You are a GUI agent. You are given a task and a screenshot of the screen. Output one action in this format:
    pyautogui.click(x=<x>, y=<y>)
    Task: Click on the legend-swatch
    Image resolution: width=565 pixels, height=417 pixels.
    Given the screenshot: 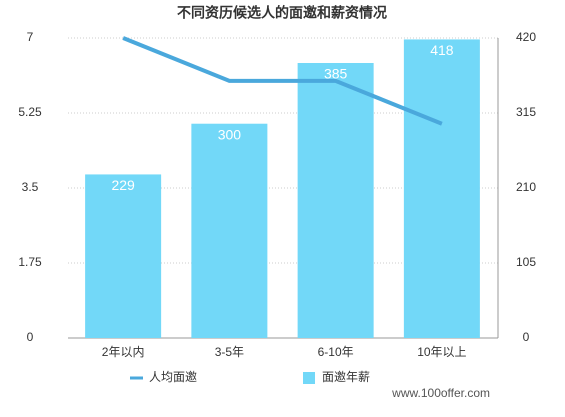 What is the action you would take?
    pyautogui.click(x=309, y=378)
    